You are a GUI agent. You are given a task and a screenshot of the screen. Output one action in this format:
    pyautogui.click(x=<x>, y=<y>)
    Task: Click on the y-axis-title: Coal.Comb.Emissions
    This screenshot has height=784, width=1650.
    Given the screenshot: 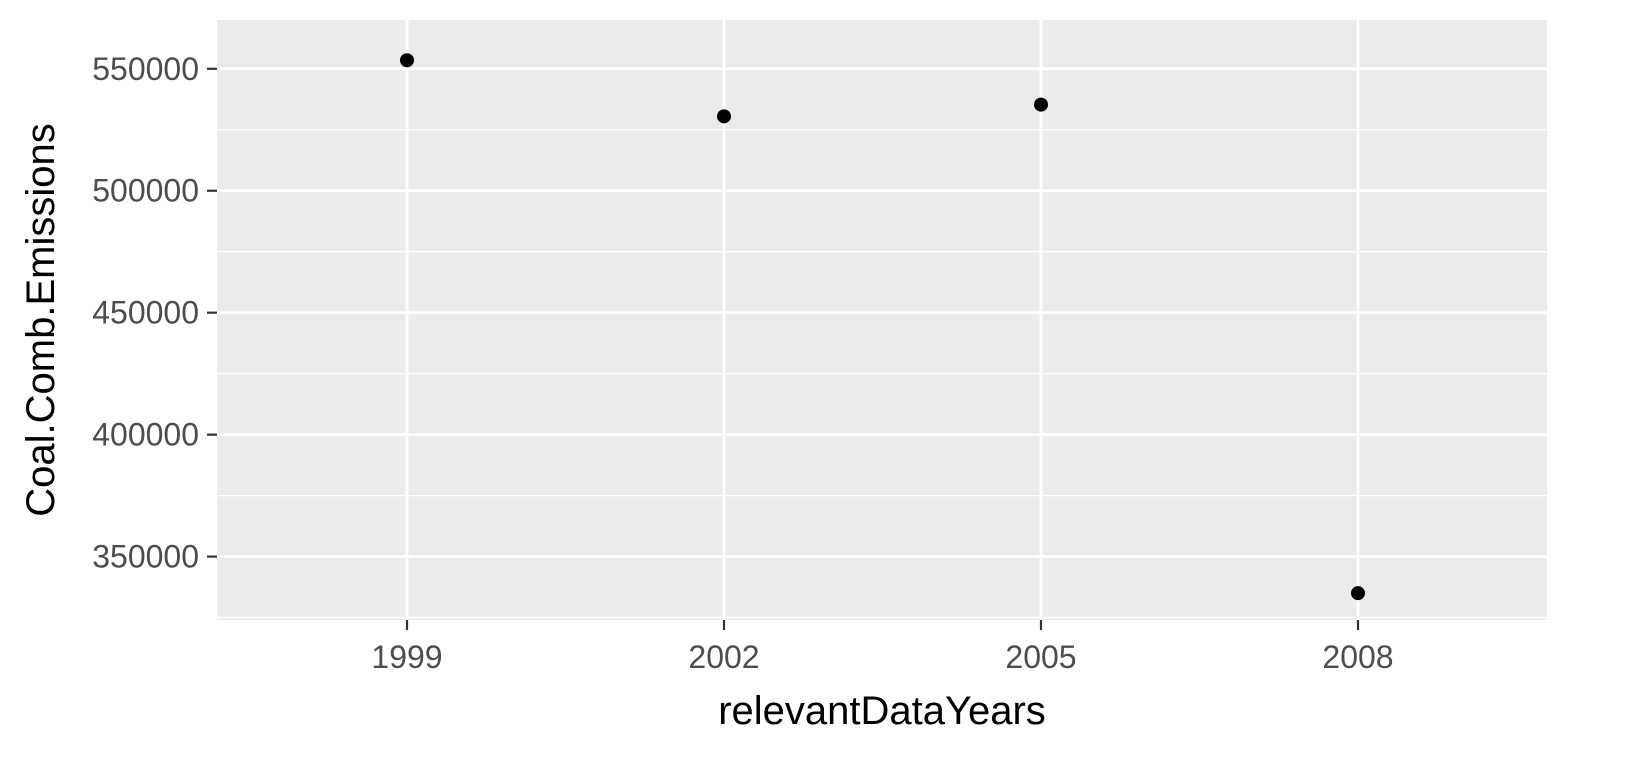 What is the action you would take?
    pyautogui.click(x=41, y=319)
    